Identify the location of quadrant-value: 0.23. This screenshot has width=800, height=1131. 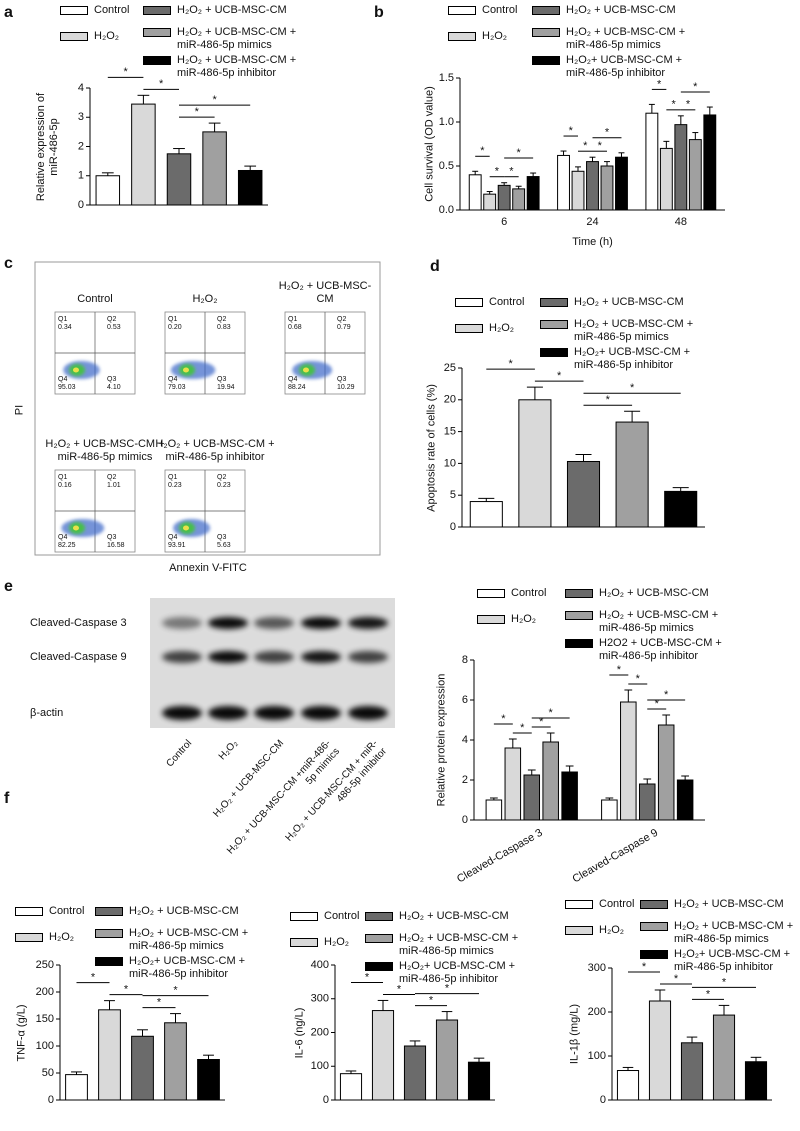
(224, 485).